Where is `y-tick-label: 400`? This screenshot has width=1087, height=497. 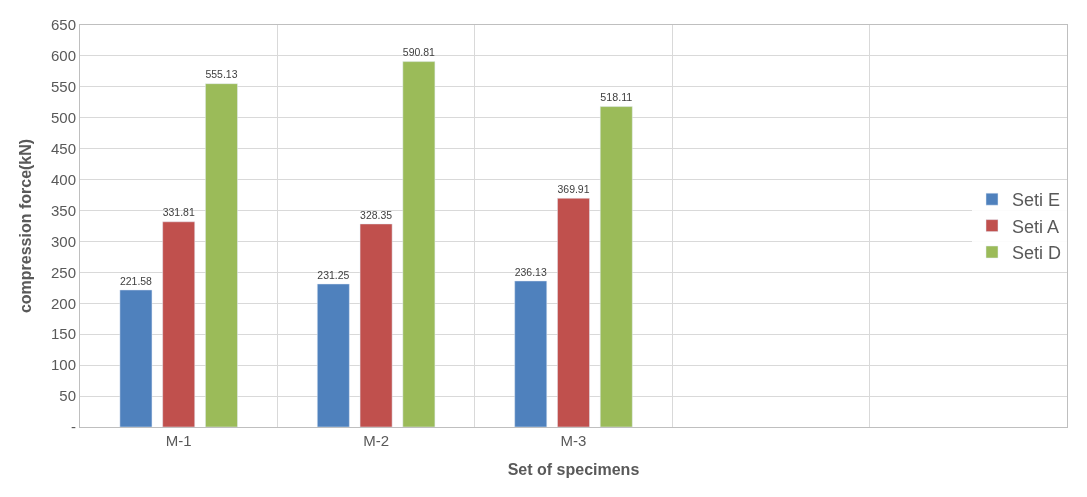
y-tick-label: 400 is located at coordinates (63, 179).